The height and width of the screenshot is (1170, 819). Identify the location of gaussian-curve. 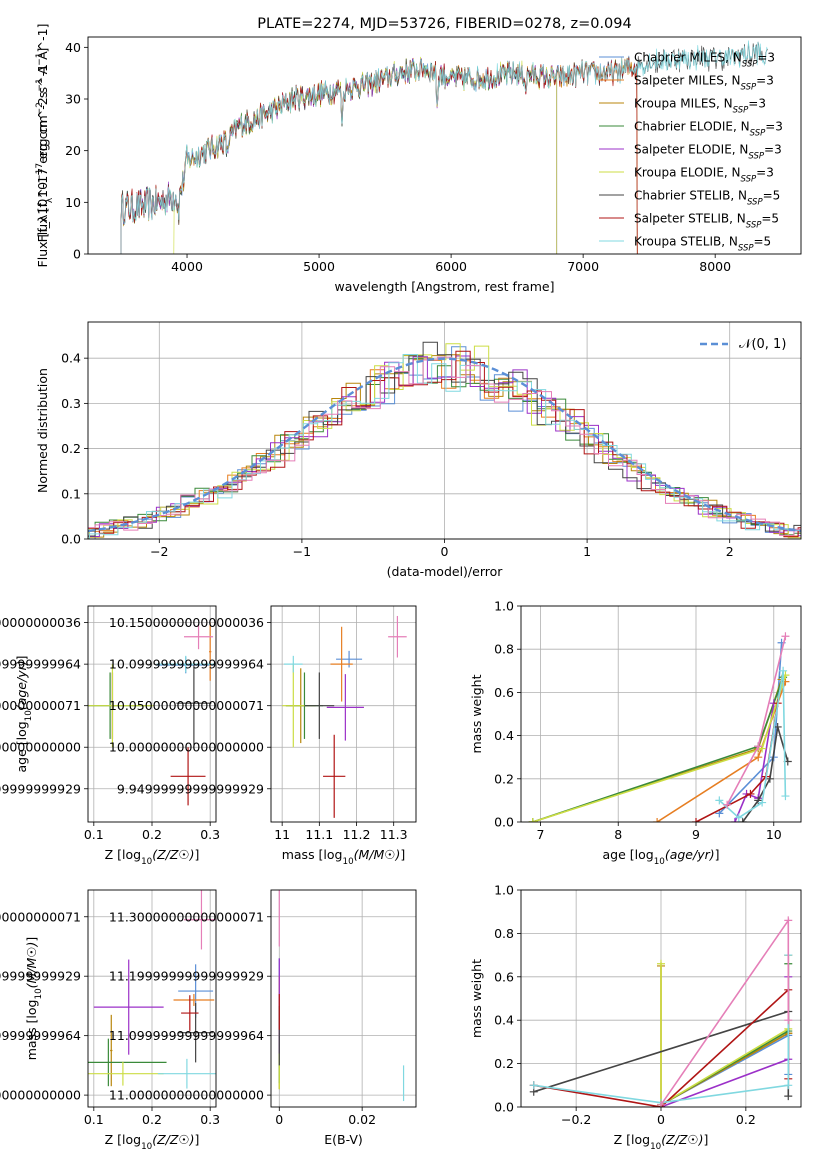
(444, 445).